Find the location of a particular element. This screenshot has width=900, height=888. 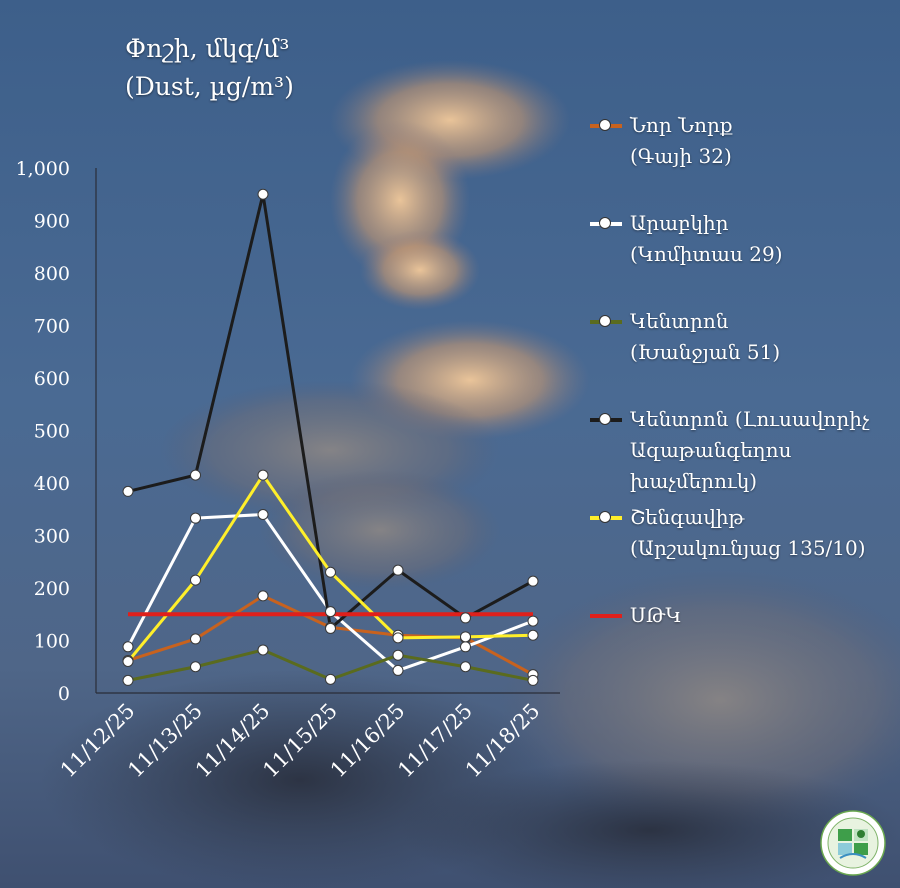

ministry-environment-seal-icon is located at coordinates (853, 843).